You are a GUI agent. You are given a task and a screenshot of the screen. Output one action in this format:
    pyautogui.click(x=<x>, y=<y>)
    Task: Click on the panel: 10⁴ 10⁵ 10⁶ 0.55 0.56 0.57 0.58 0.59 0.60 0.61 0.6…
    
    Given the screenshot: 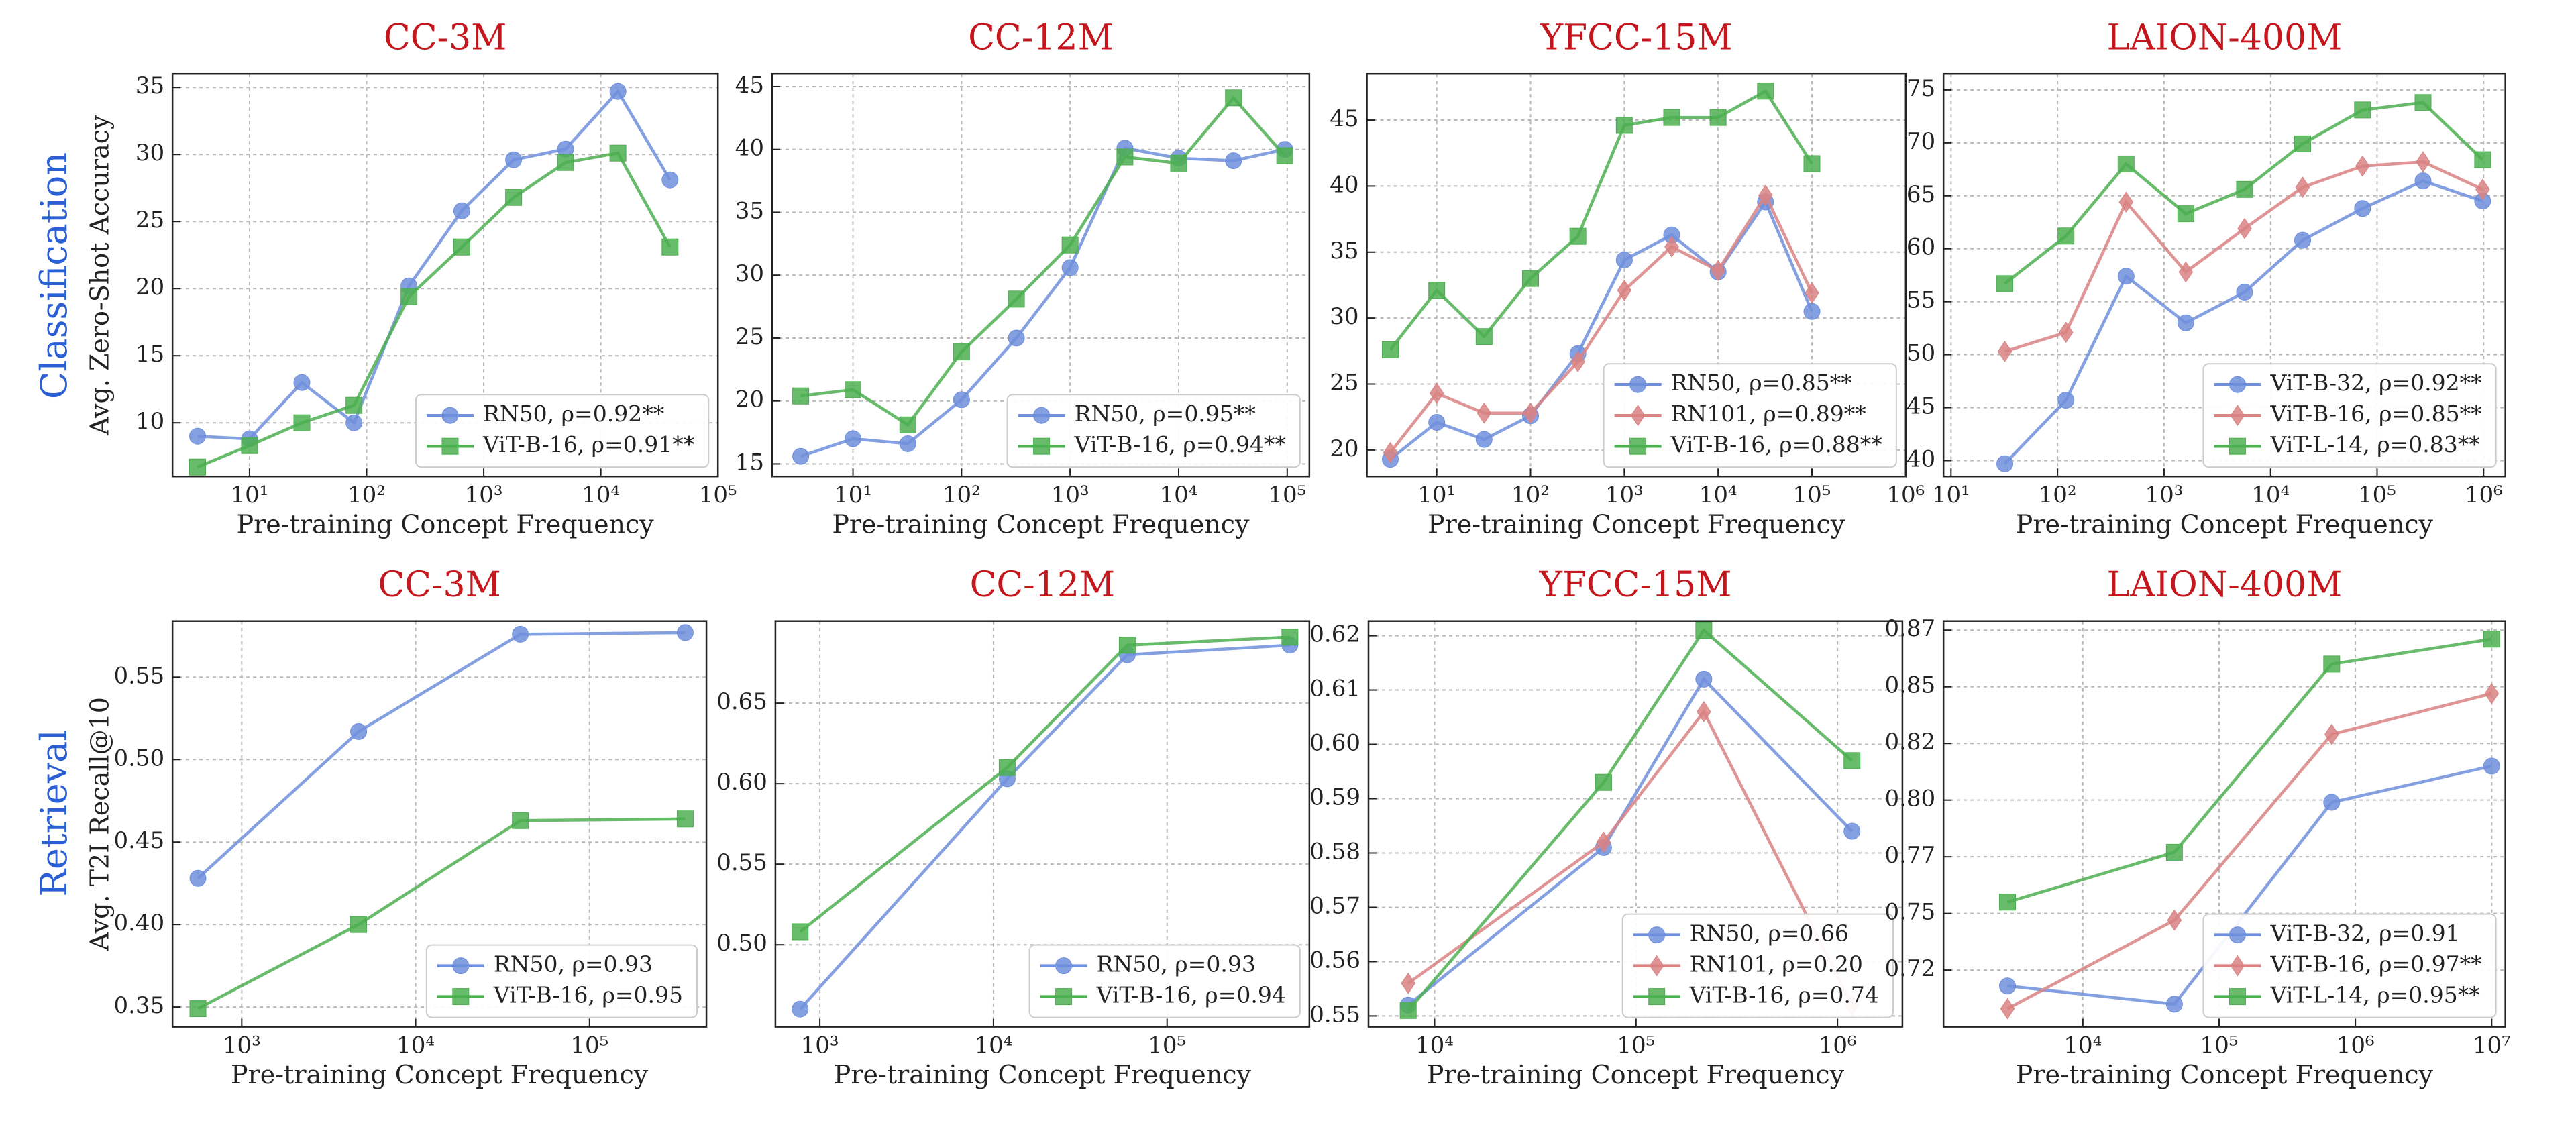 What is the action you would take?
    pyautogui.click(x=1606, y=827)
    